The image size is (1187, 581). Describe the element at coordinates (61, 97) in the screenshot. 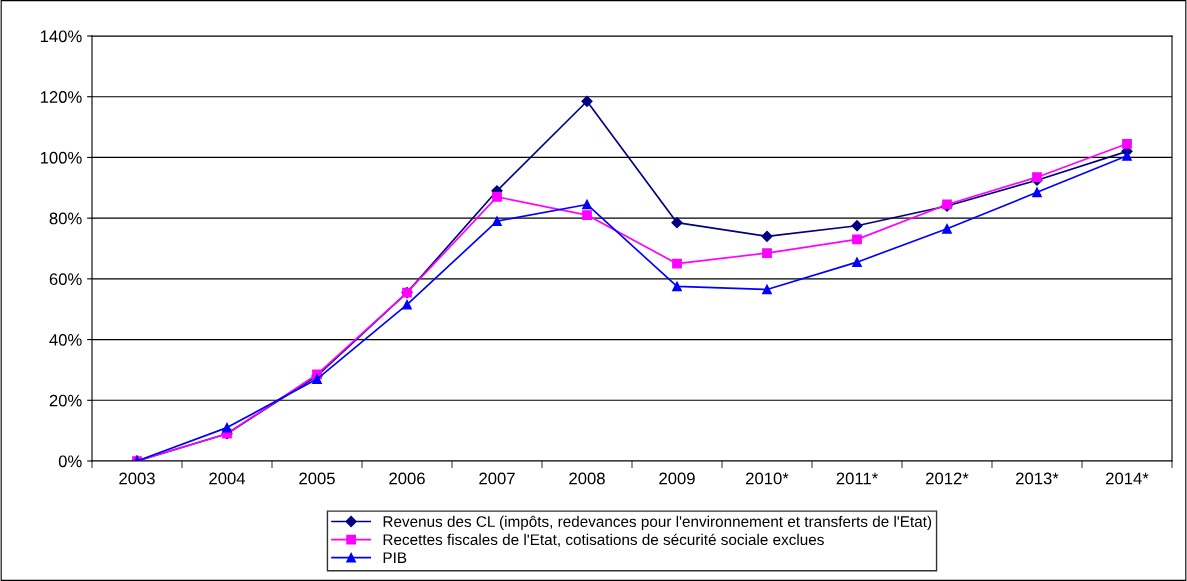

I see `y-tick-label: 120%` at that location.